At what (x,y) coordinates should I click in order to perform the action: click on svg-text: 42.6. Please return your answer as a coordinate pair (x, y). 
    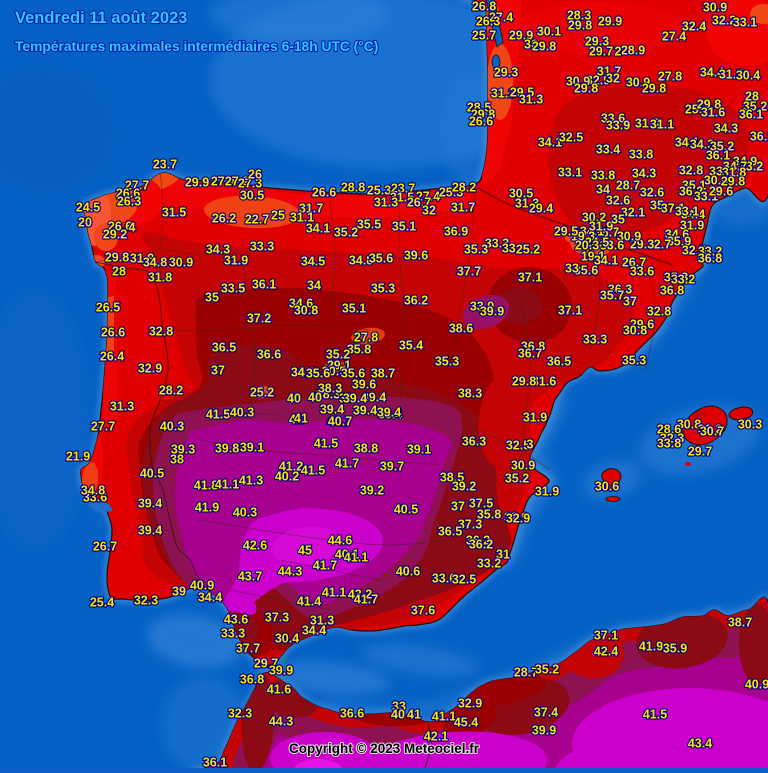
    Looking at the image, I should click on (255, 546).